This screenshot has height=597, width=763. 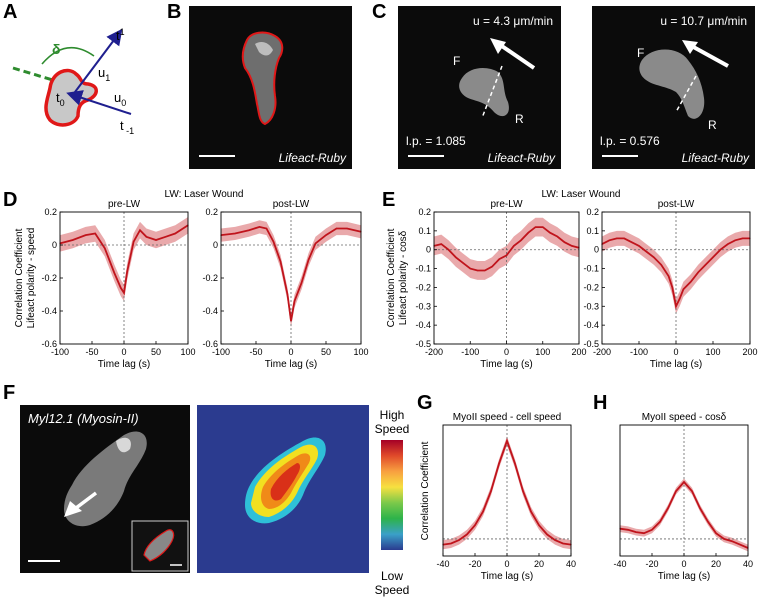 I want to click on panel-label-e: E, so click(x=389, y=200).